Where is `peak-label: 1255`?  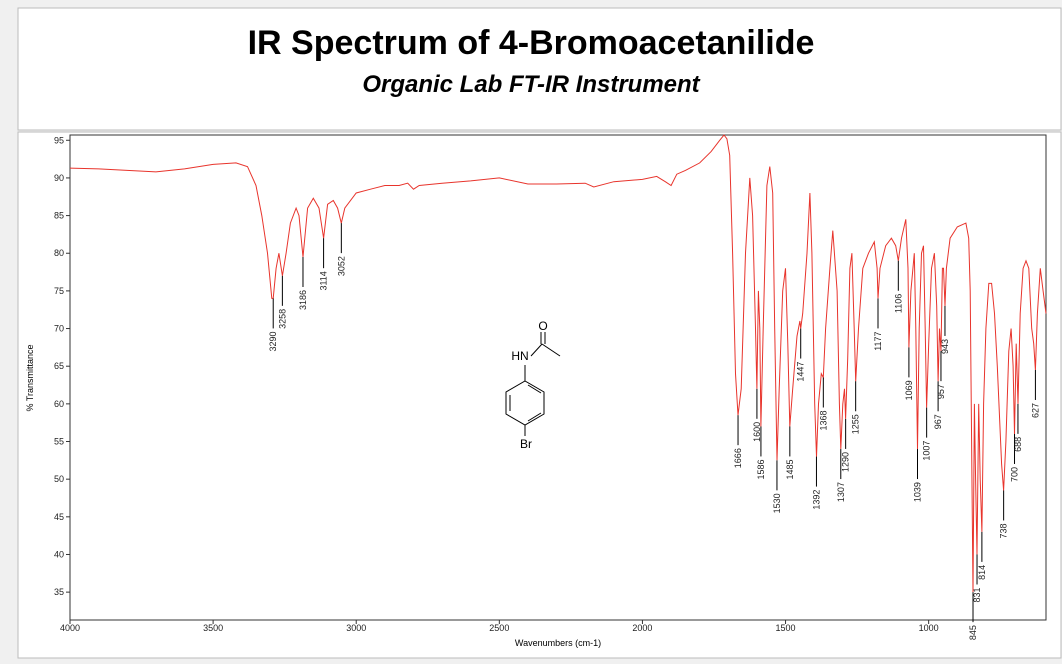 peak-label: 1255 is located at coordinates (856, 424).